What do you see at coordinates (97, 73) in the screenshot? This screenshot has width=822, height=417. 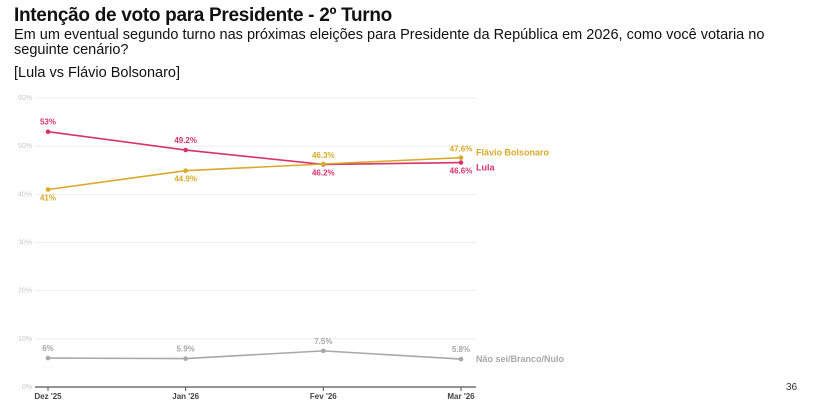 I see `scenario-label: [Lula vs Flávio Bolsonaro]` at bounding box center [97, 73].